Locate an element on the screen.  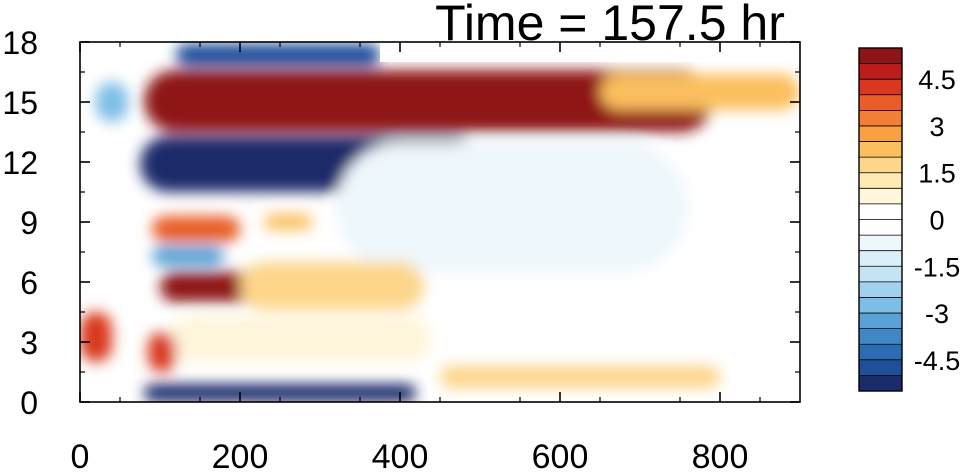
colorbar-tick-label: 0 is located at coordinates (936, 221).